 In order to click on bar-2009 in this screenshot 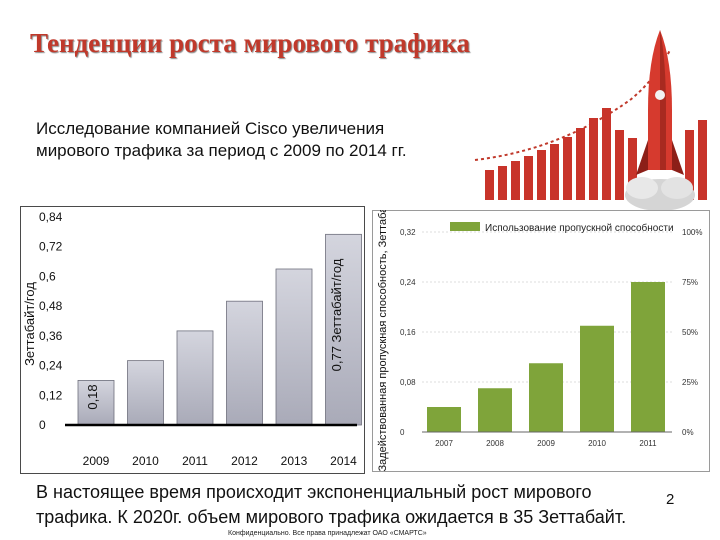, I will do `click(546, 397)`.